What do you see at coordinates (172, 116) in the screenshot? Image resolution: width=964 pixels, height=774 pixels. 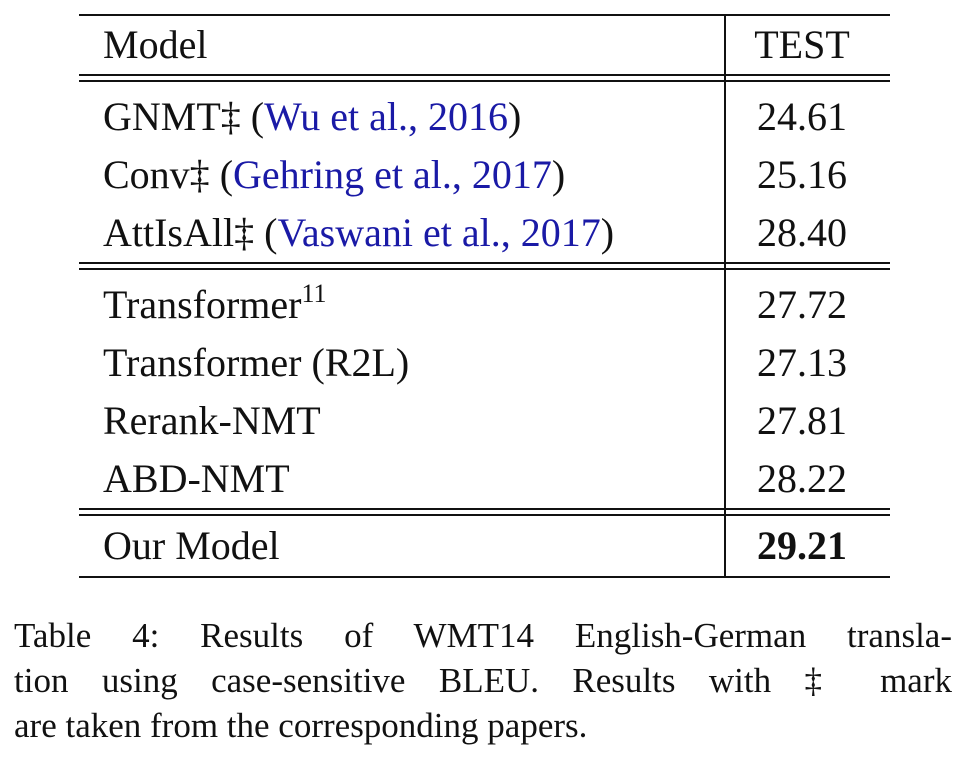 I see `model-name: GNMT‡` at bounding box center [172, 116].